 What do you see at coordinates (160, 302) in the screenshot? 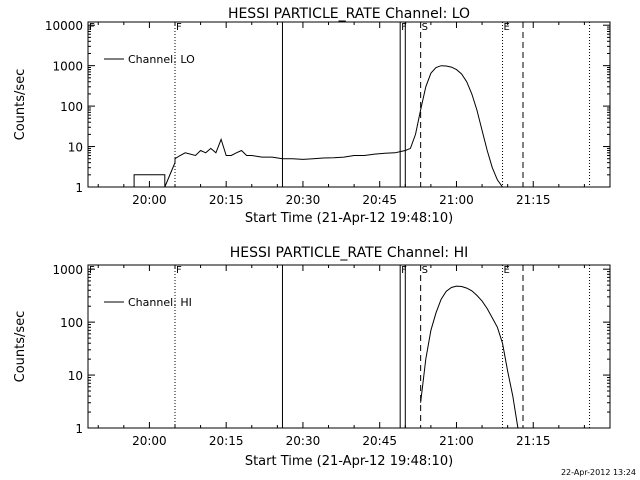
I see `legend-label: Channel: HI` at bounding box center [160, 302].